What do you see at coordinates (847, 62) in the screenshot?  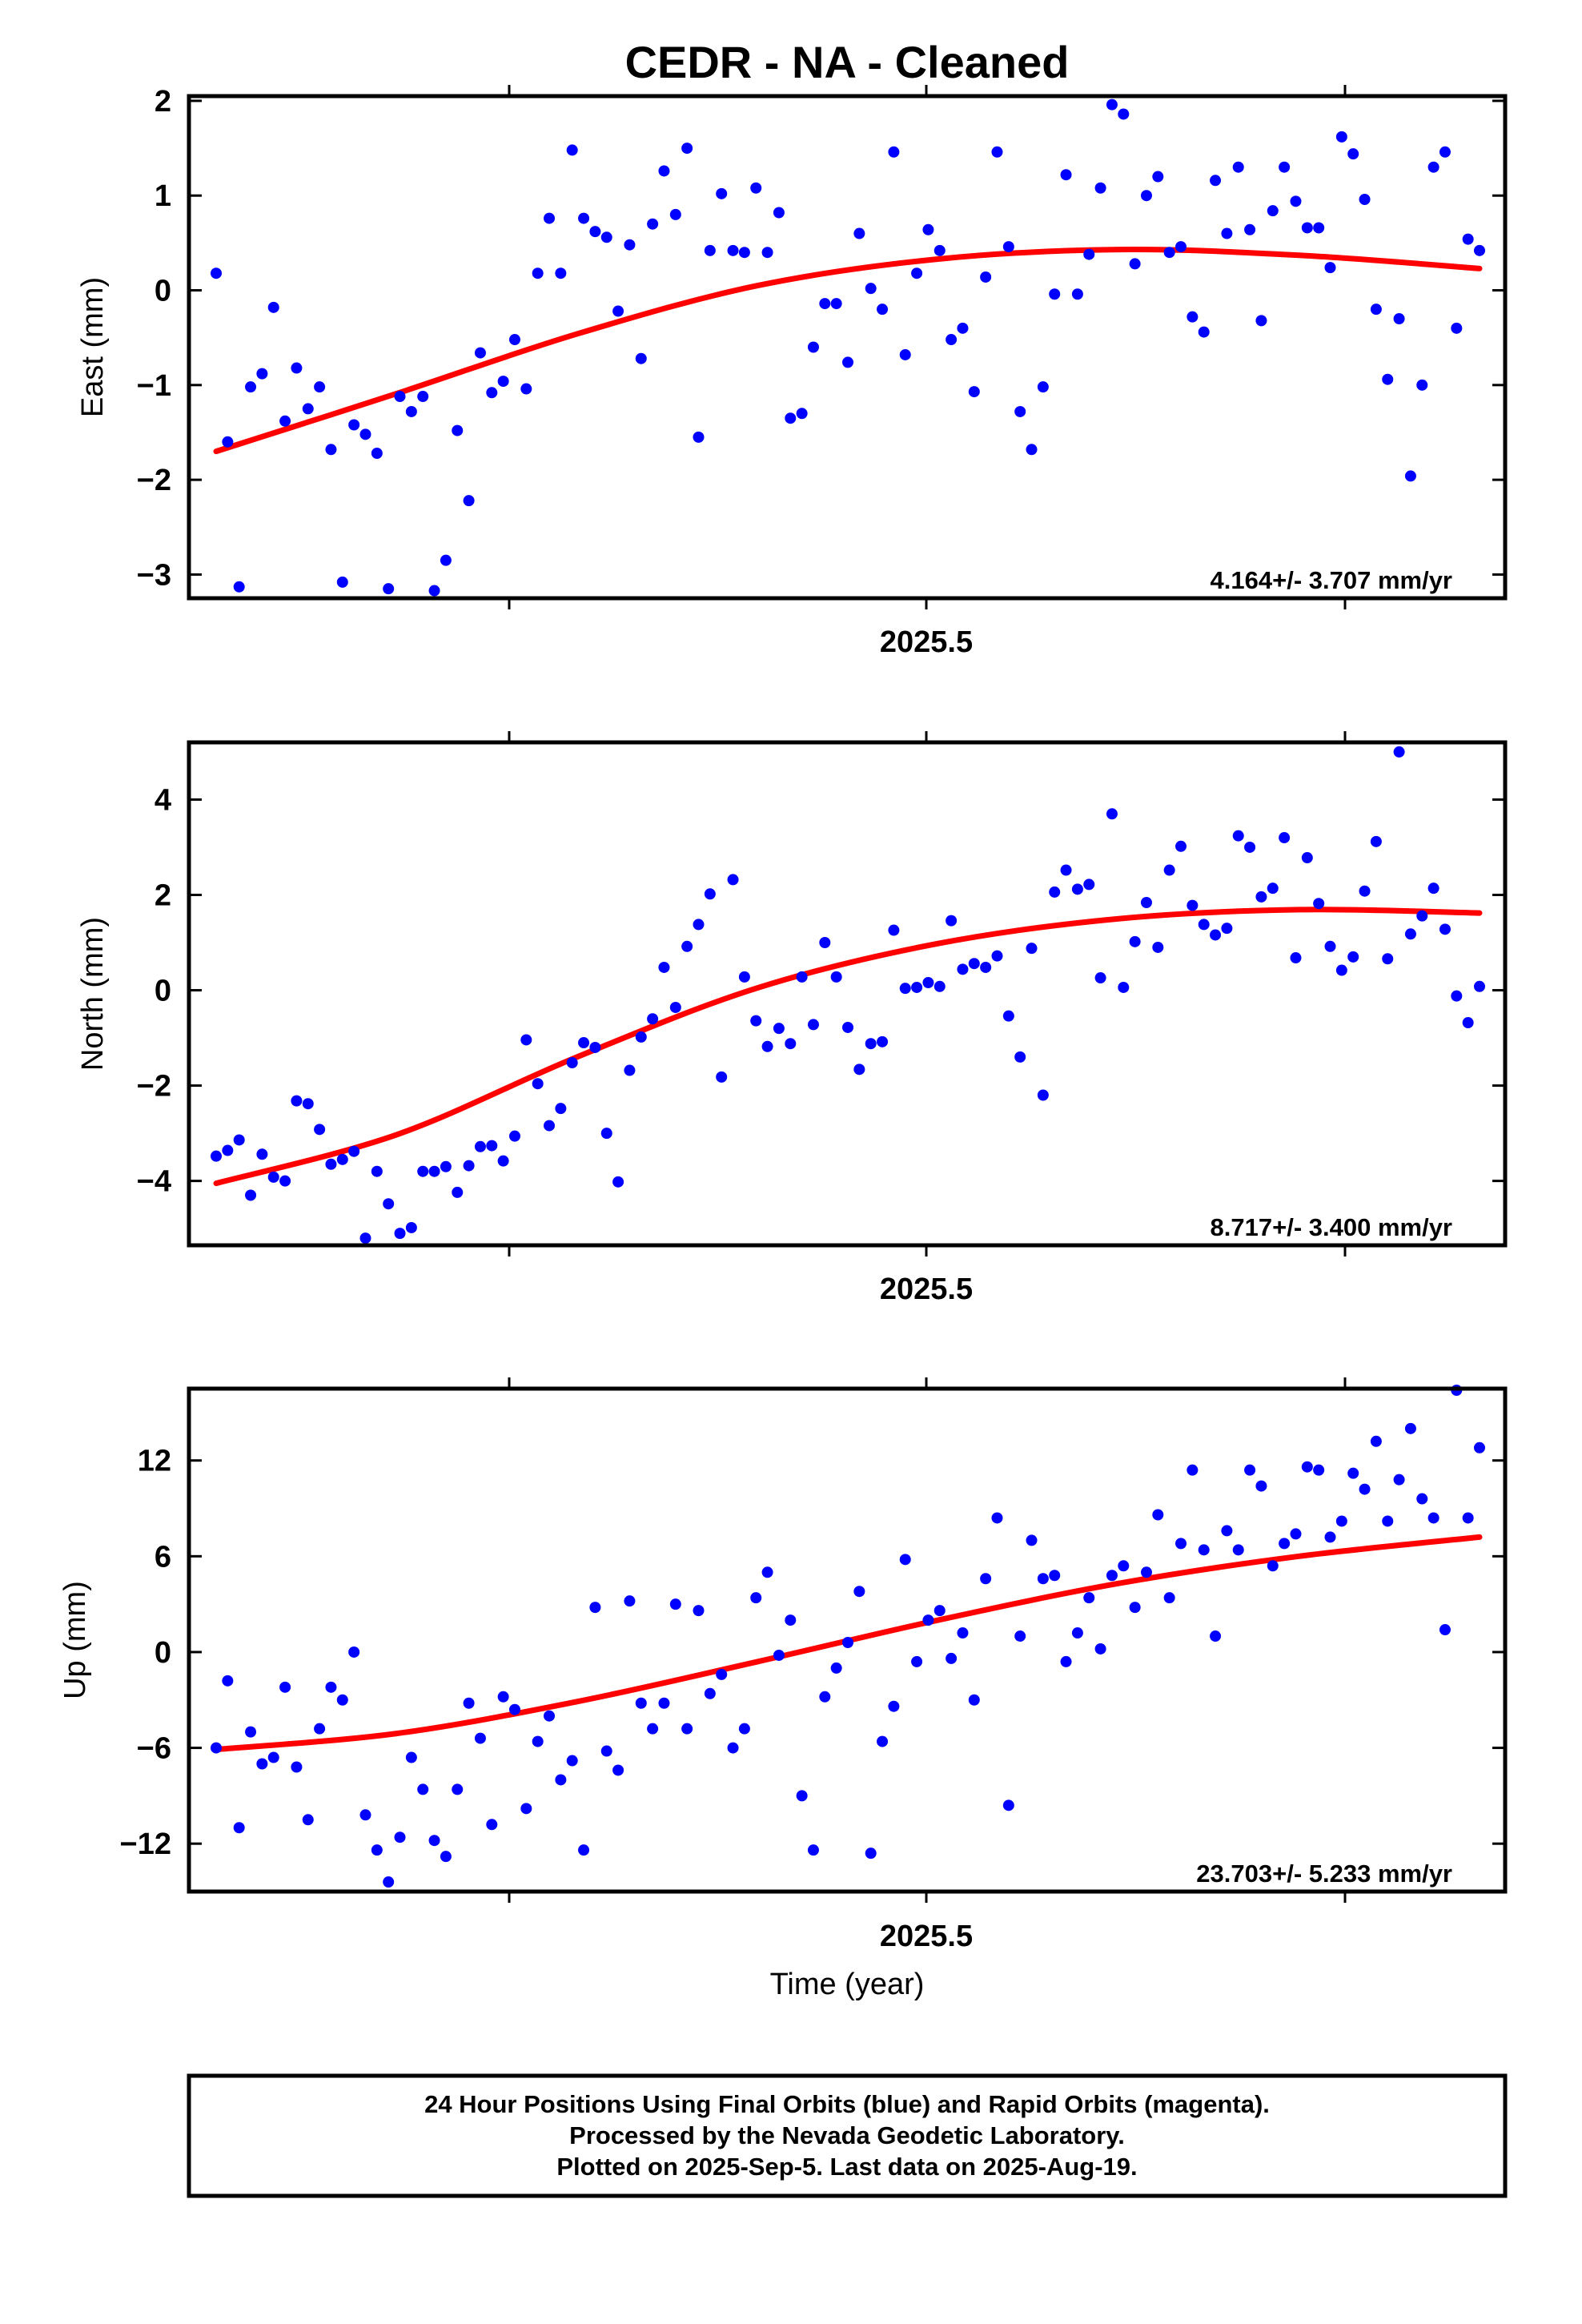 I see `chart-title: CEDR - NA - Cleaned` at bounding box center [847, 62].